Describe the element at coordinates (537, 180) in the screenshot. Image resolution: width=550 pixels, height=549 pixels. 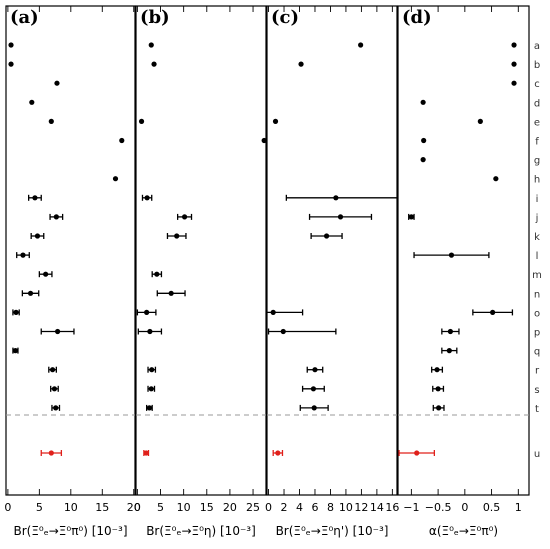
I see `row-label-h: h` at that location.